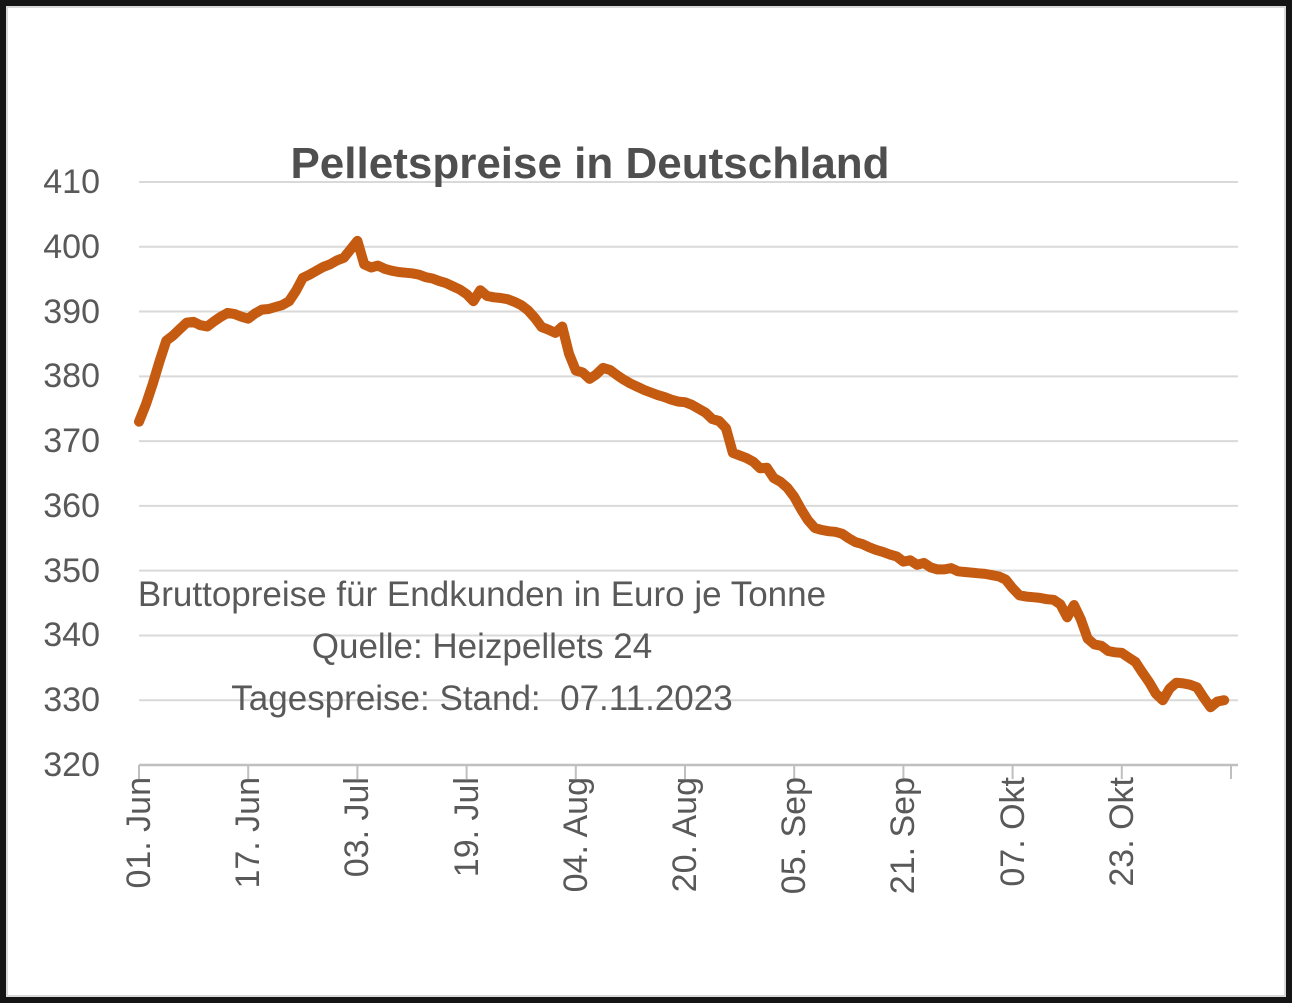 The image size is (1292, 1003). What do you see at coordinates (71, 182) in the screenshot?
I see `y-axis-label: 410` at bounding box center [71, 182].